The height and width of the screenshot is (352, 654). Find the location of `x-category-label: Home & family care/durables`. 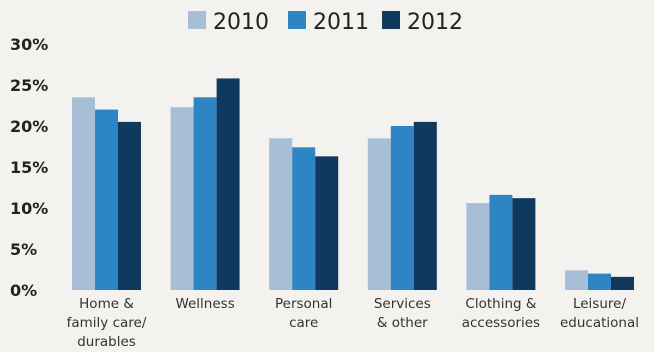

x-category-label: Home & family care/durables is located at coordinates (107, 323).